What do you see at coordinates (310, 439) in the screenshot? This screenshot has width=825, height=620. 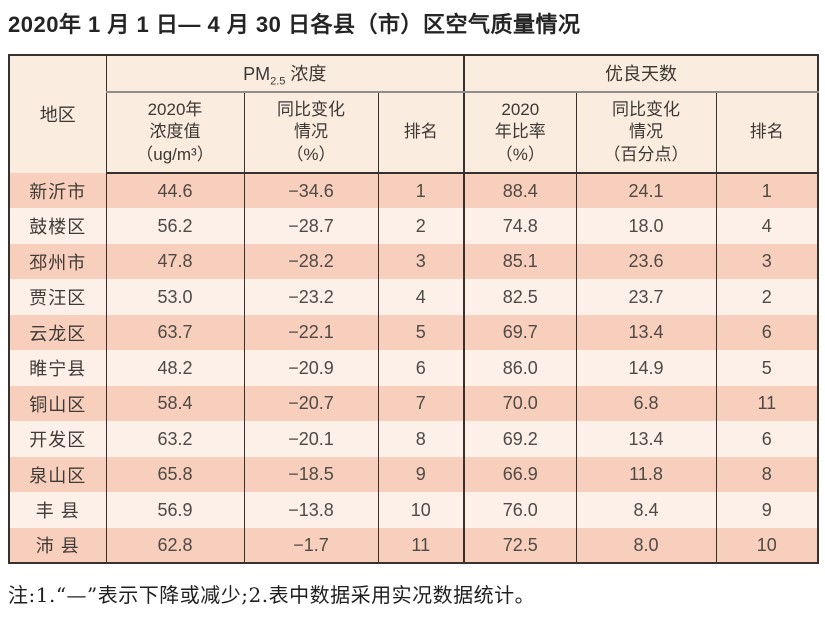 I see `pm-change-cell: −20.1` at bounding box center [310, 439].